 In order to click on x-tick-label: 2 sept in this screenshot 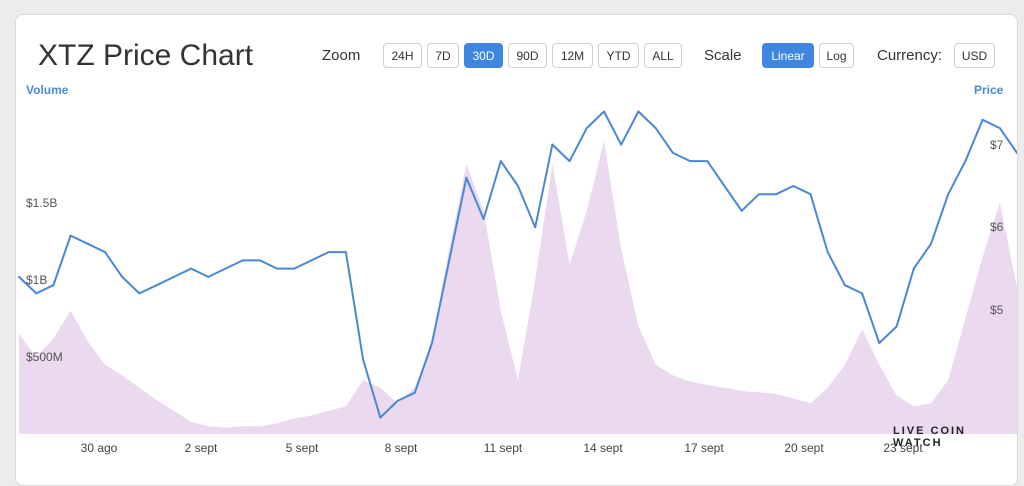, I will do `click(201, 448)`.